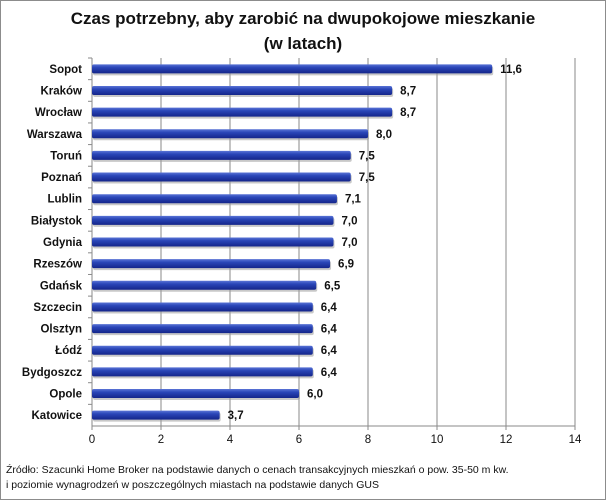  I want to click on value-label: 8,0, so click(384, 135).